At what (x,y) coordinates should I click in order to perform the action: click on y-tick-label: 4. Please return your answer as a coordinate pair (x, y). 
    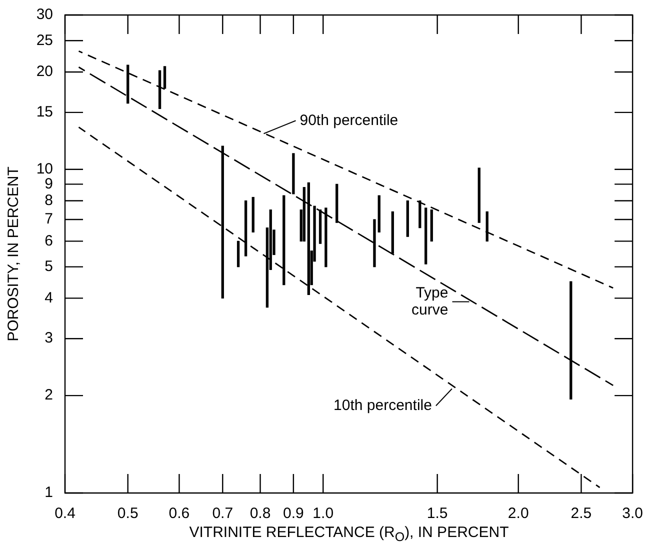
    Looking at the image, I should click on (48, 297).